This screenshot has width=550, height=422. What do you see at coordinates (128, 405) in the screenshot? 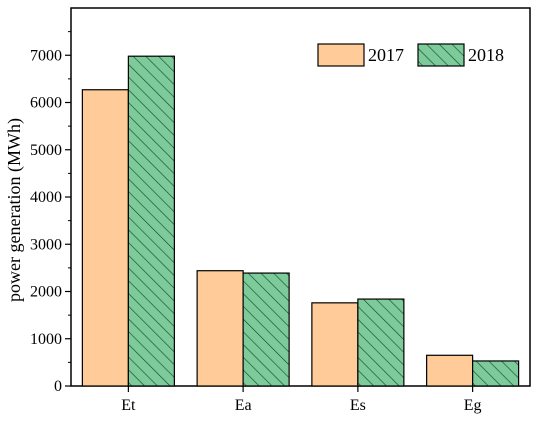
I see `x-tick-label-Et: Et` at bounding box center [128, 405].